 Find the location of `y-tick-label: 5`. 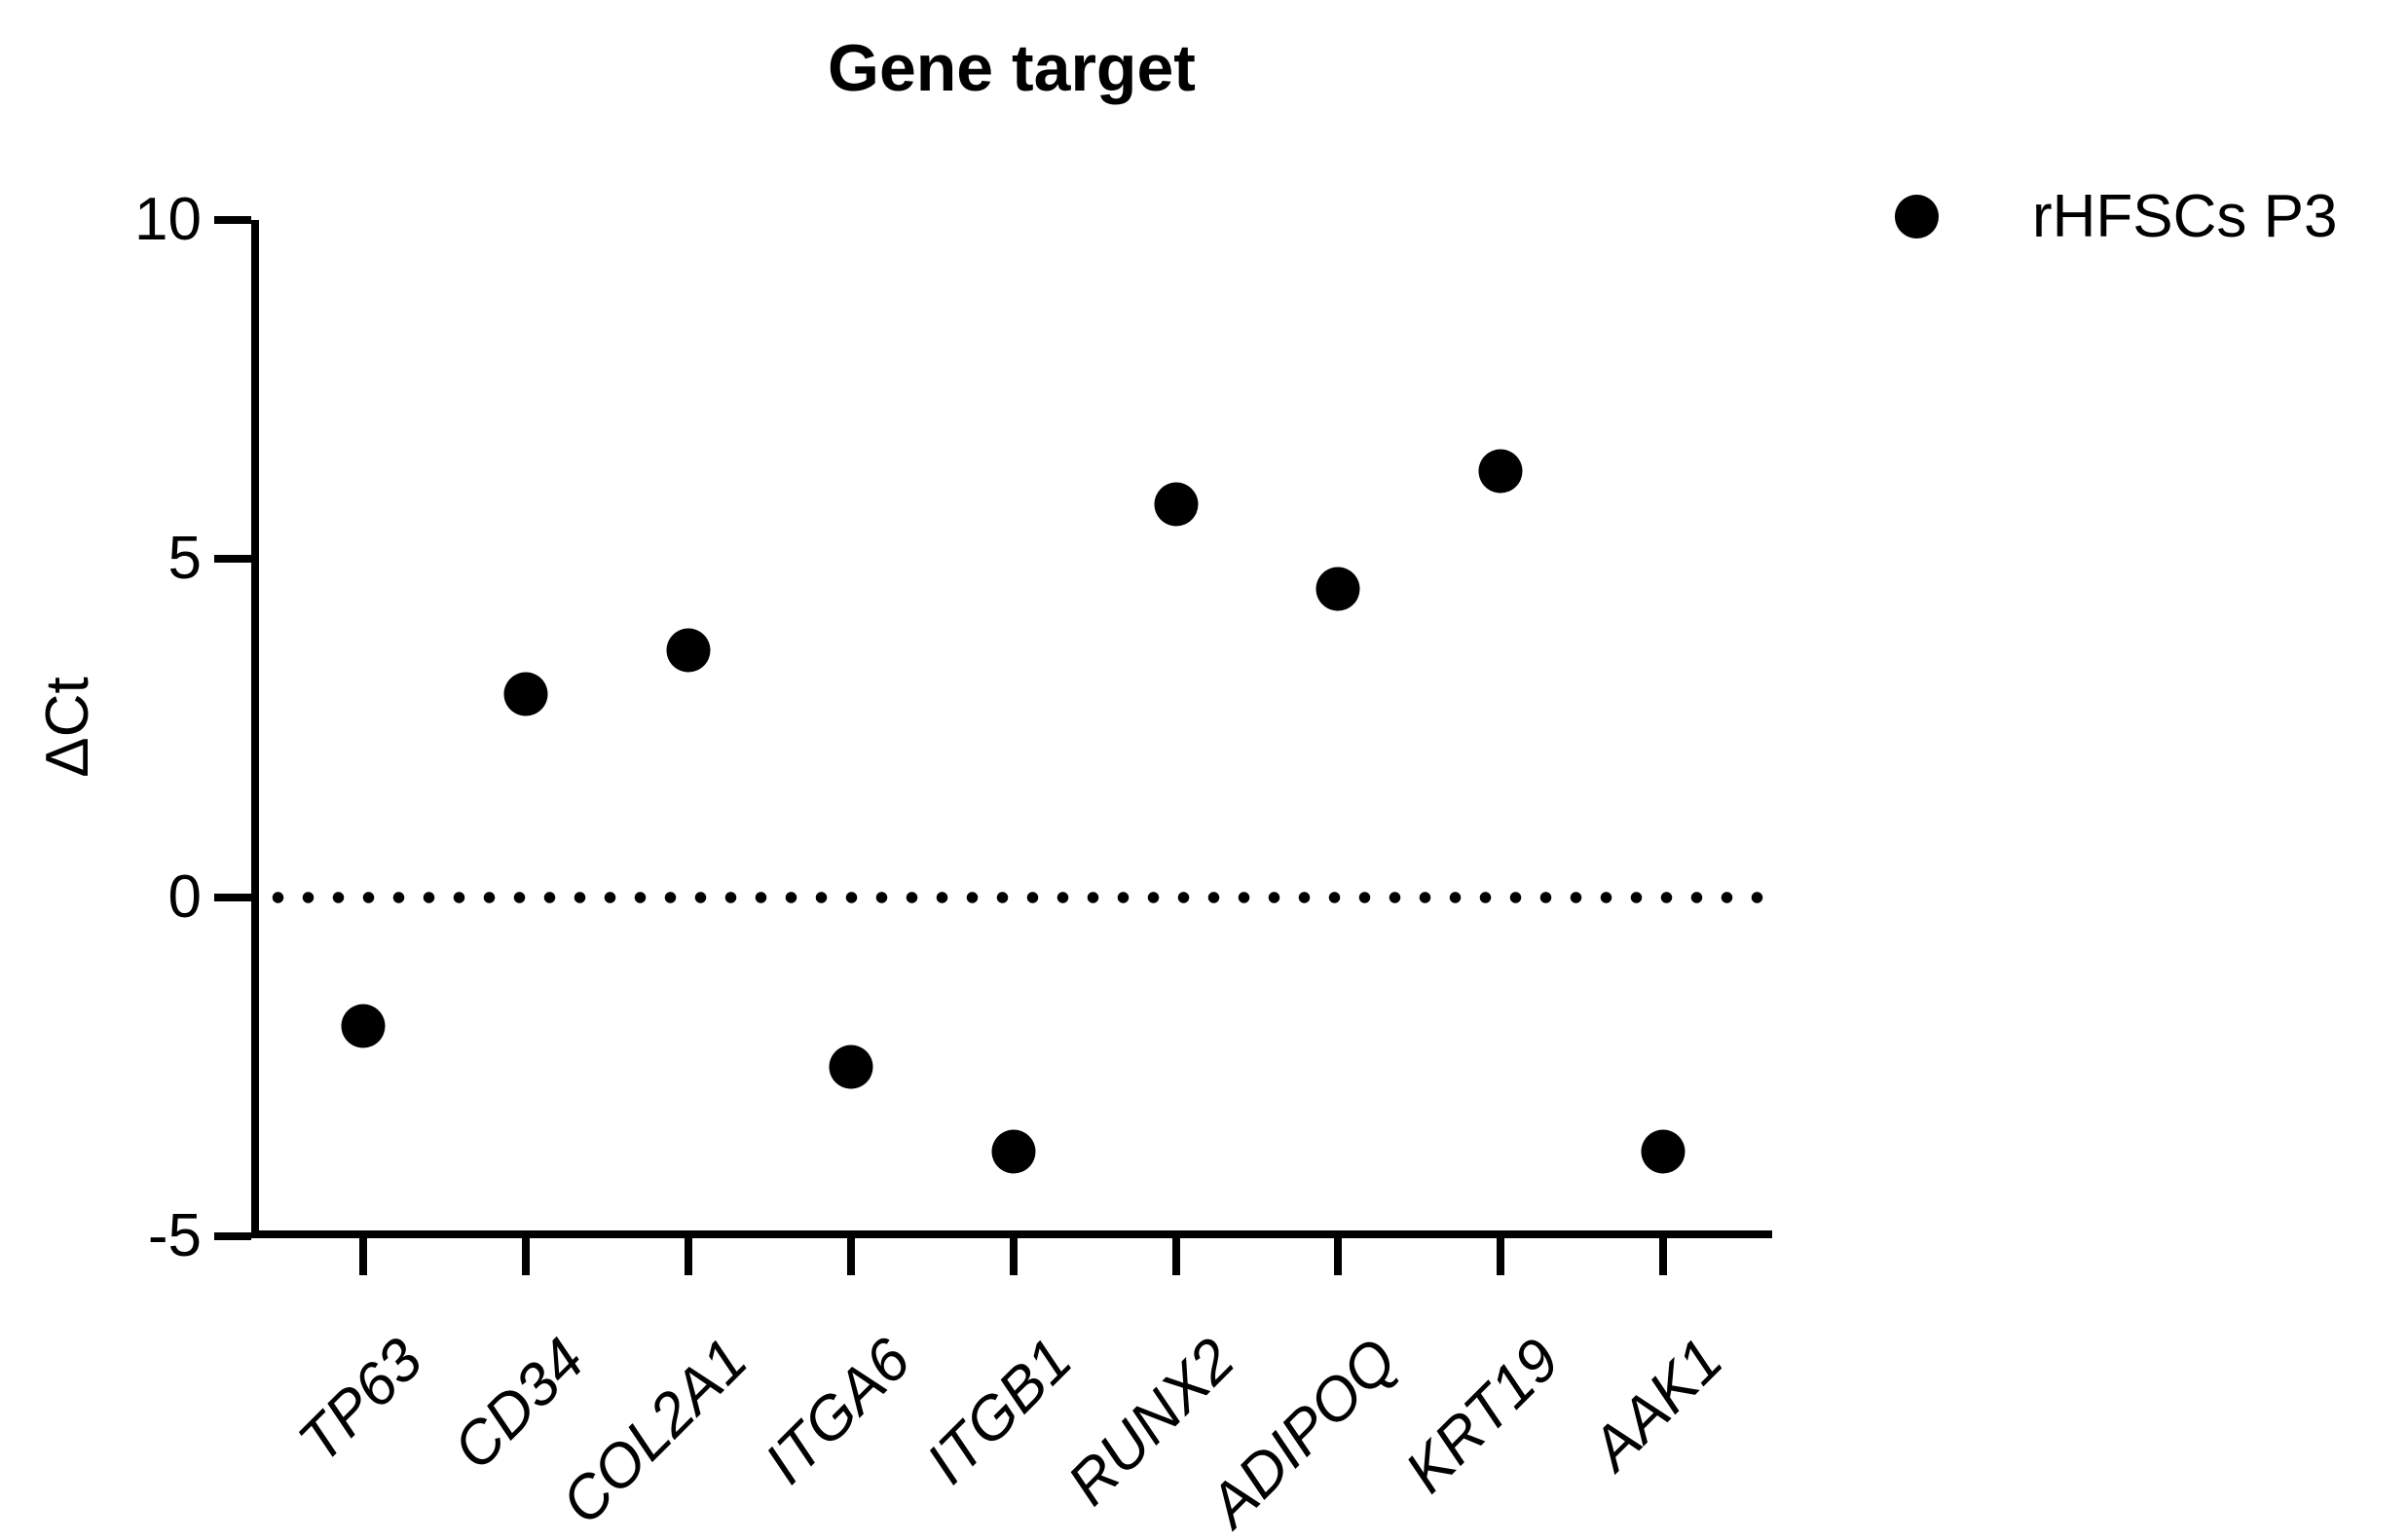

y-tick-label: 5 is located at coordinates (185, 558).